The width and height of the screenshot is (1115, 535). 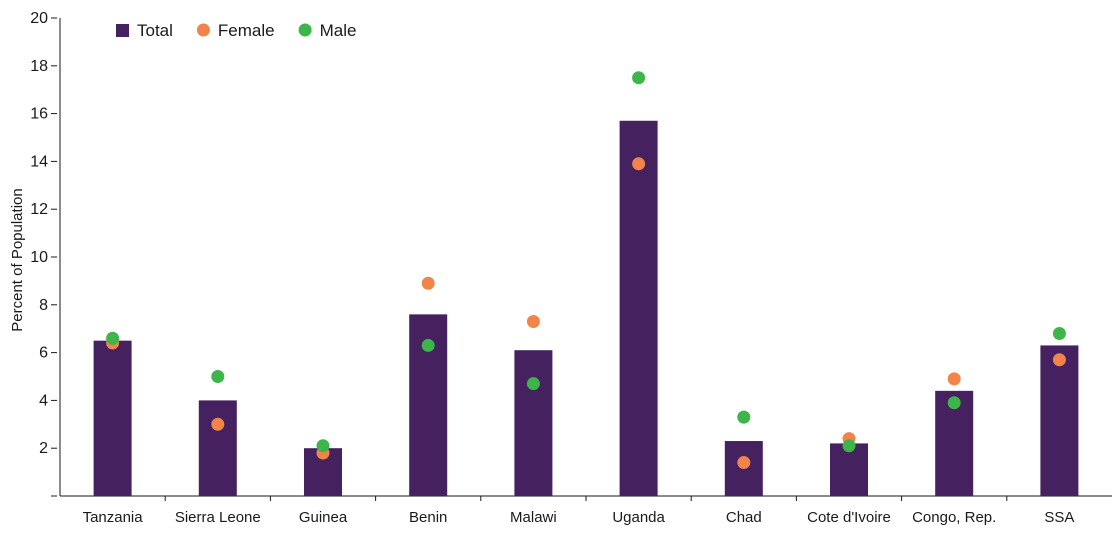 I want to click on y-tick-label: 12, so click(x=39, y=209).